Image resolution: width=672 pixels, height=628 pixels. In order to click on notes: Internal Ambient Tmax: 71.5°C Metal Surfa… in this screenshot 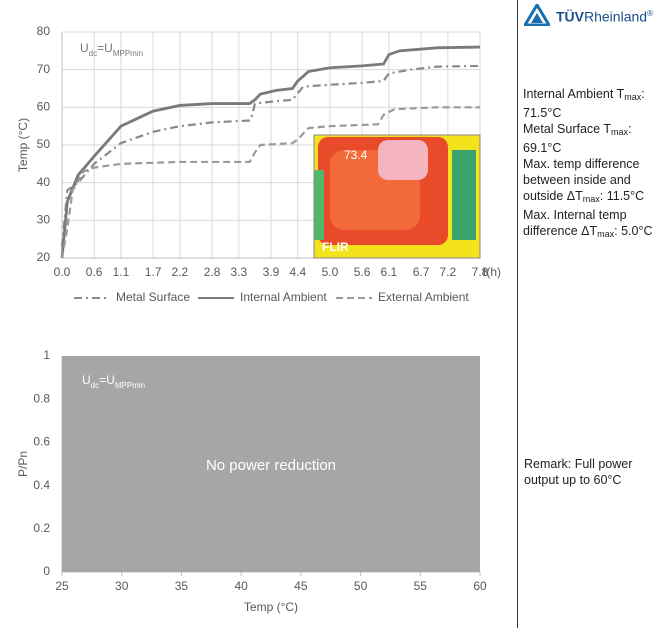, I will do `click(593, 164)`.